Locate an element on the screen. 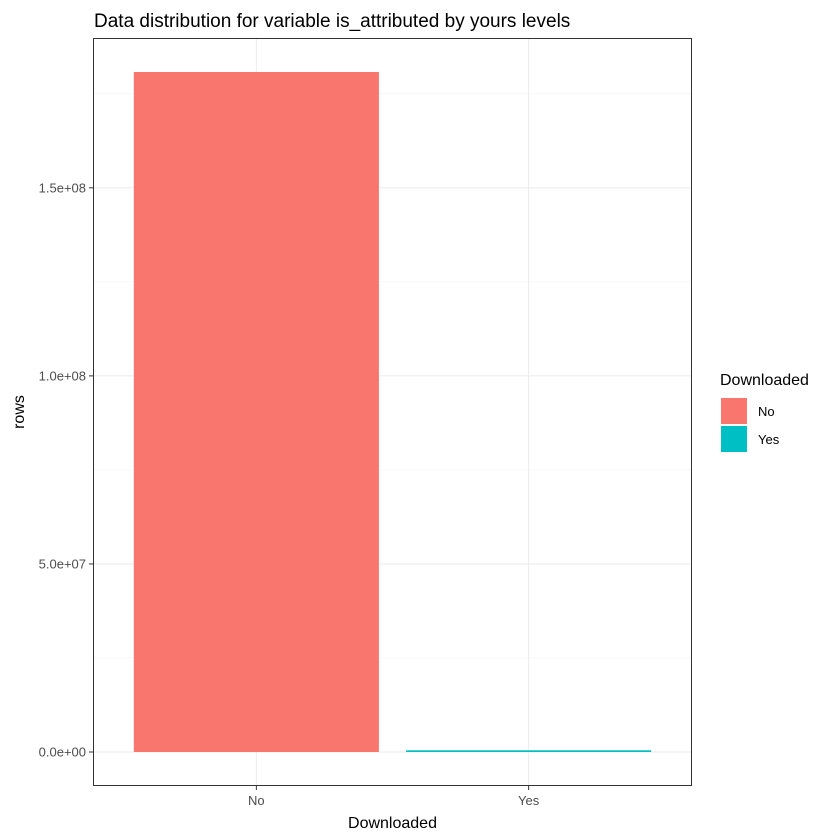 The height and width of the screenshot is (840, 840). y-axis: 0.0e+00 5.0e+07 1.0e+08 1.5e+08 is located at coordinates (66, 470).